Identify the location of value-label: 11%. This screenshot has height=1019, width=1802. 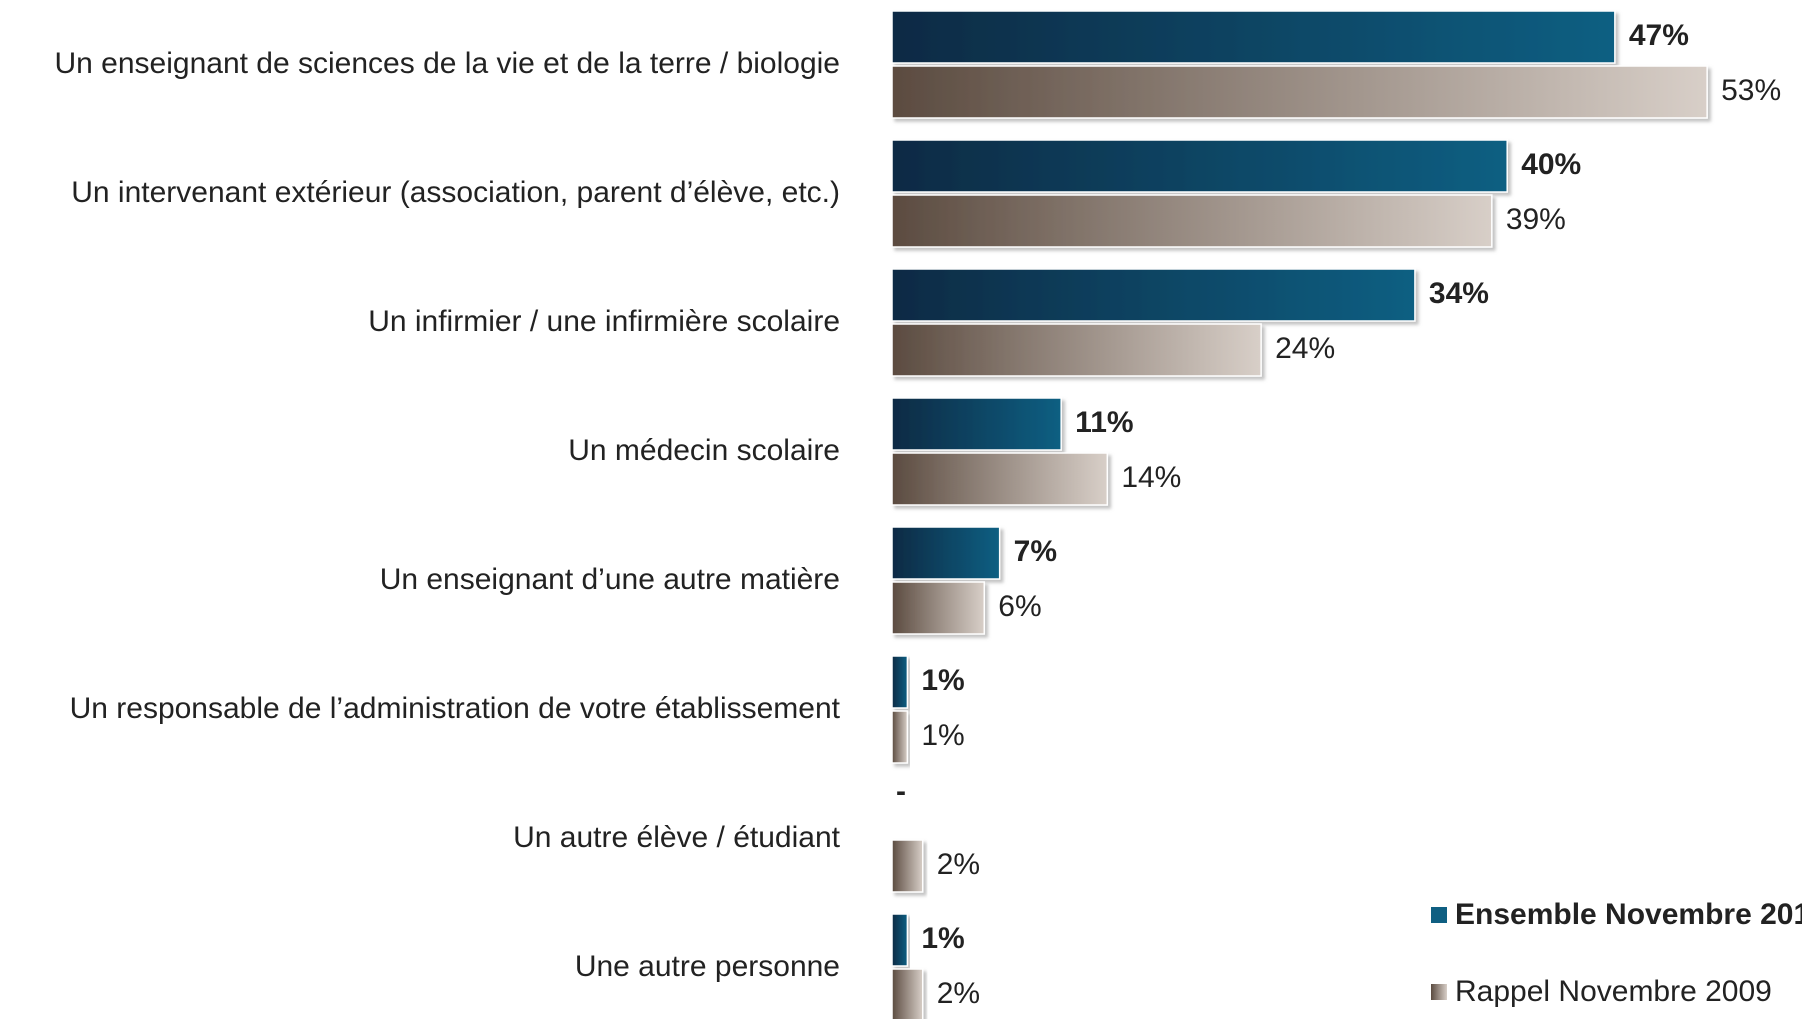
(1104, 422).